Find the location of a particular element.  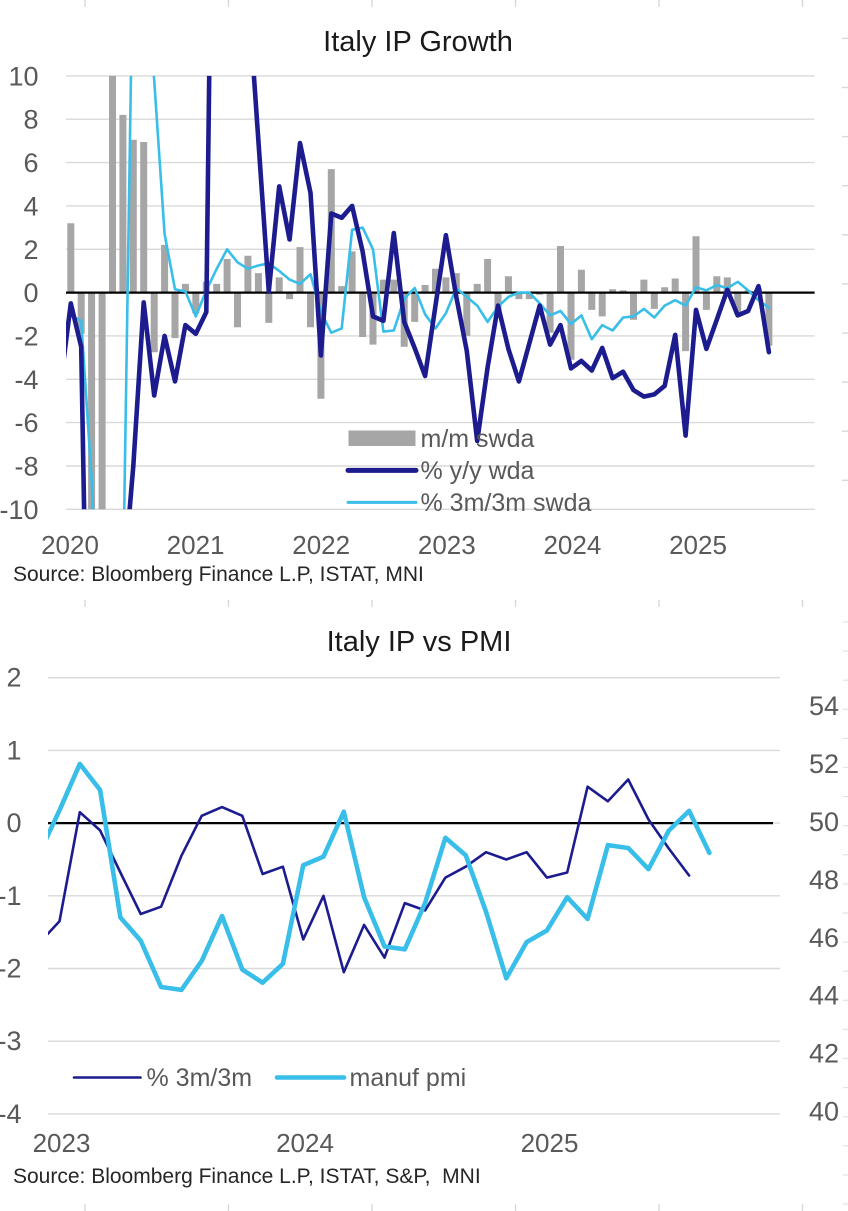

svg-text: 48 is located at coordinates (824, 880).